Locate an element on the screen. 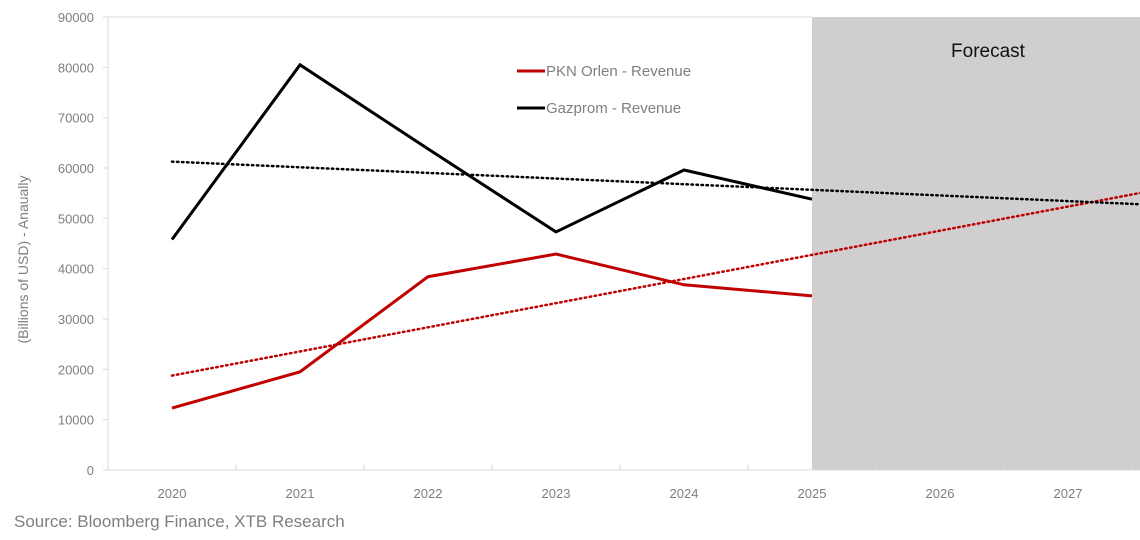  x-tick-label: 2021 is located at coordinates (300, 493).